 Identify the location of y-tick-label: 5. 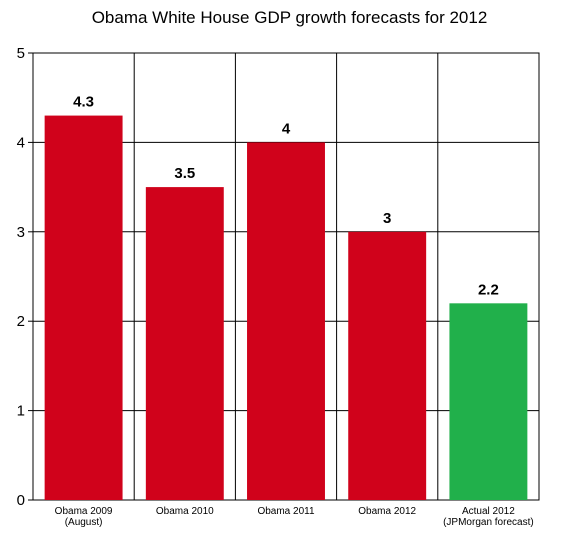
(21, 53).